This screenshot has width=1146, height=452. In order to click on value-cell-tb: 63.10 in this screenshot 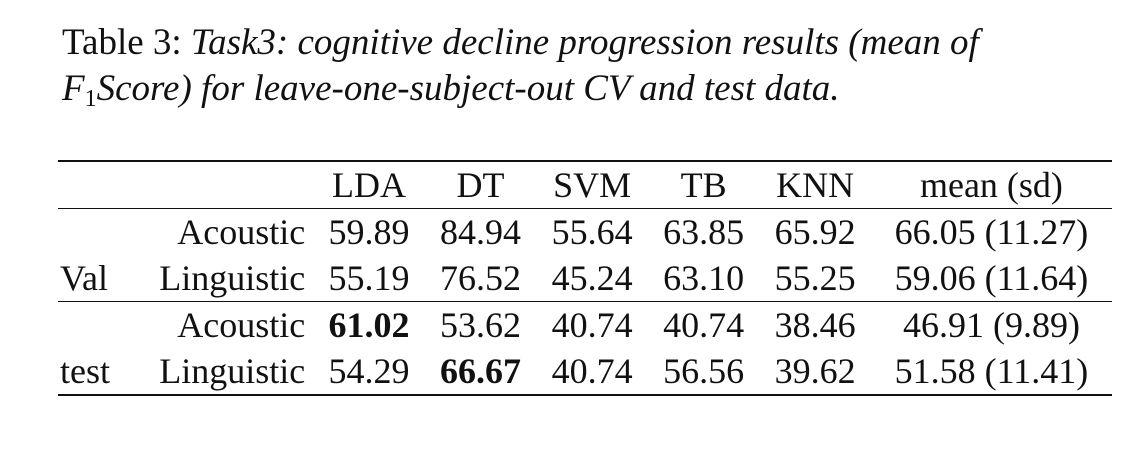, I will do `click(704, 278)`.